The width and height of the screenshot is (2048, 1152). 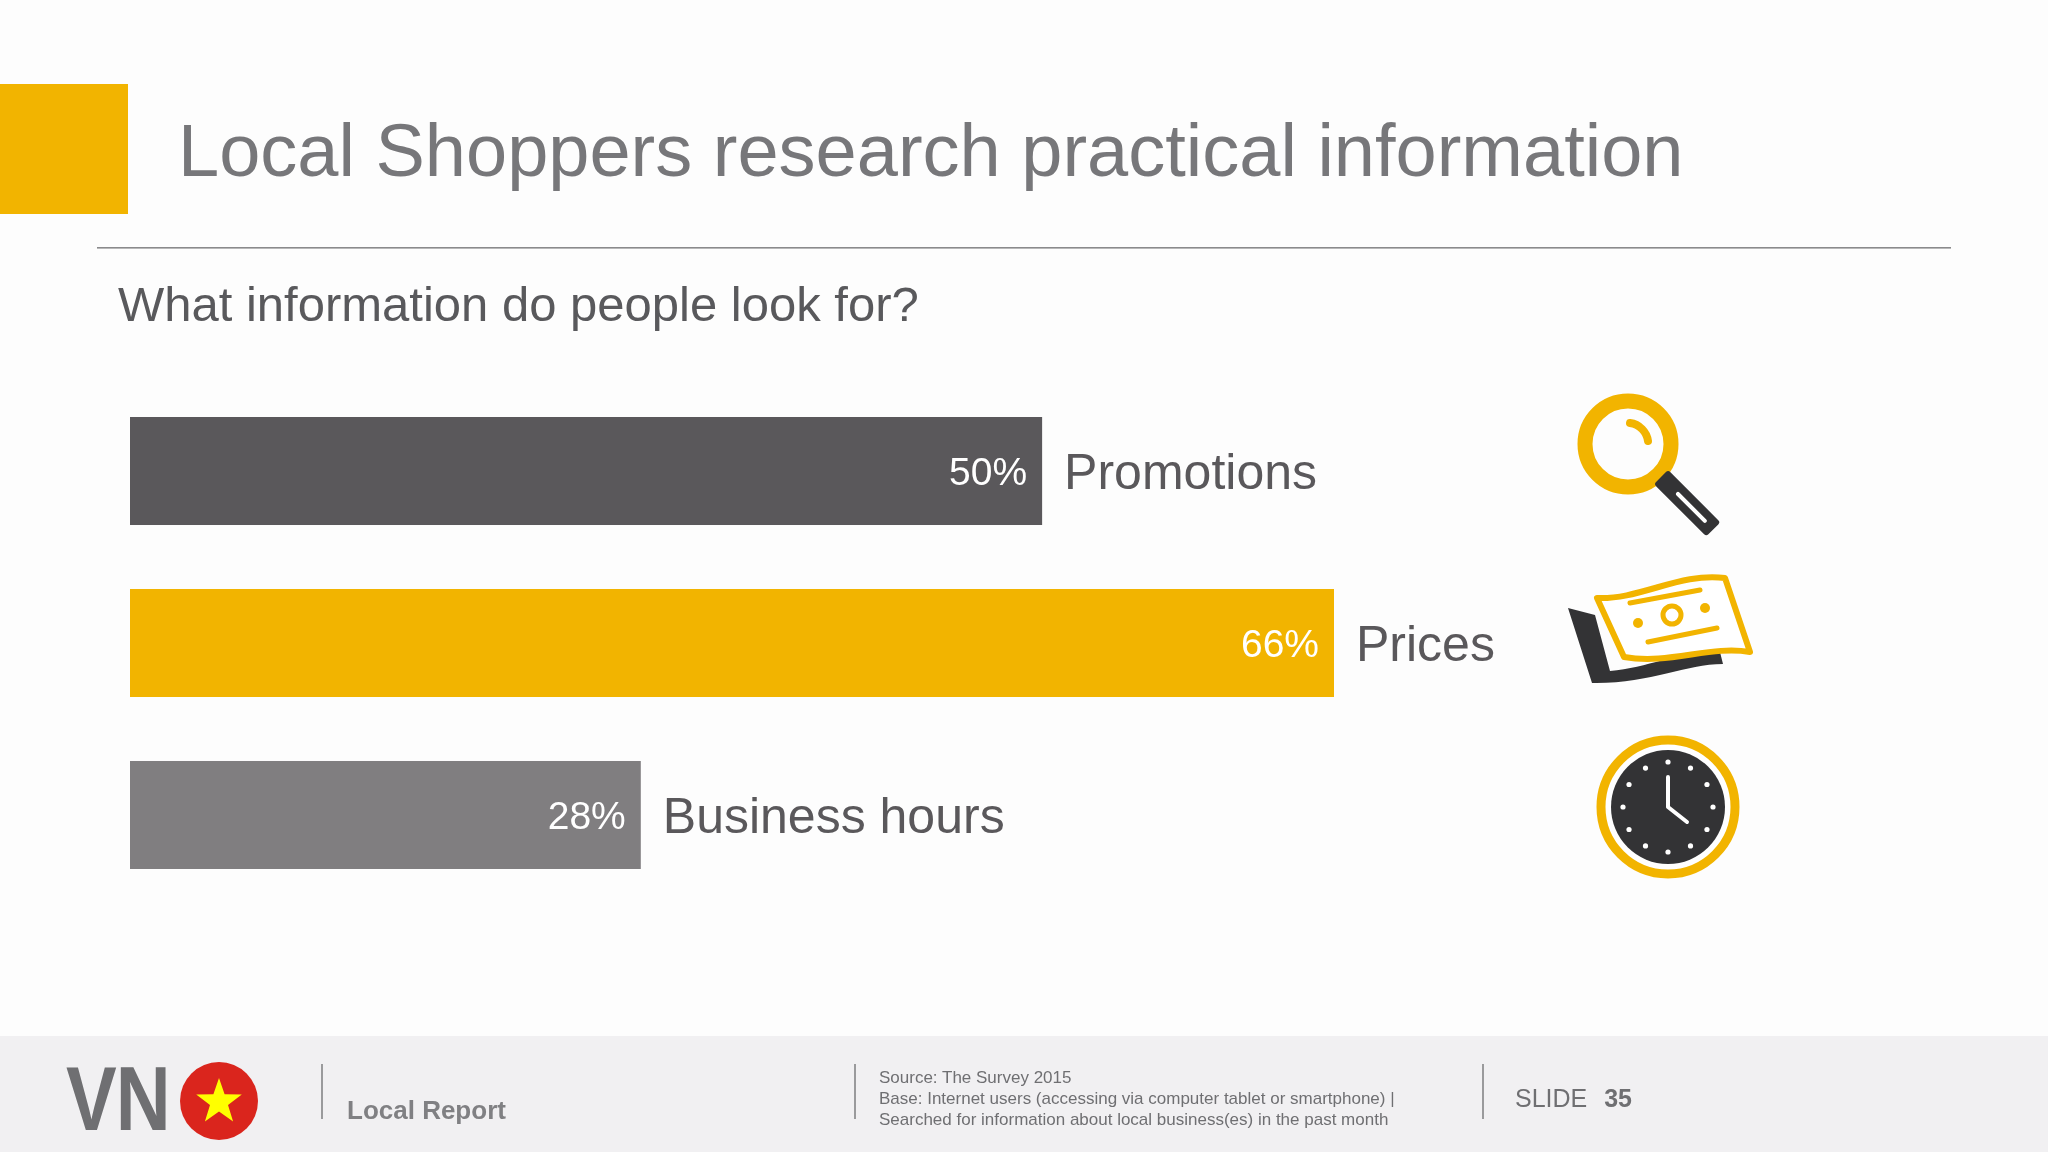 I want to click on chart-title: Local Shoppers research practical information, so click(x=931, y=150).